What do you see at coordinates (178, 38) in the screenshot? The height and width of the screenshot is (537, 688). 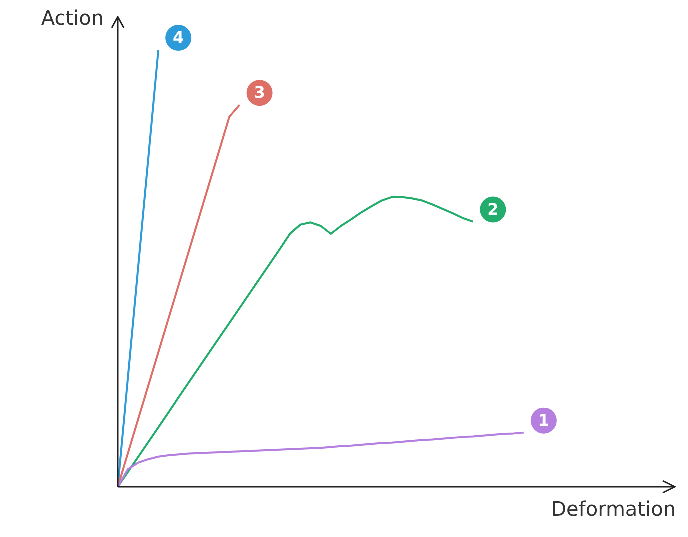 I see `series-label: 4` at bounding box center [178, 38].